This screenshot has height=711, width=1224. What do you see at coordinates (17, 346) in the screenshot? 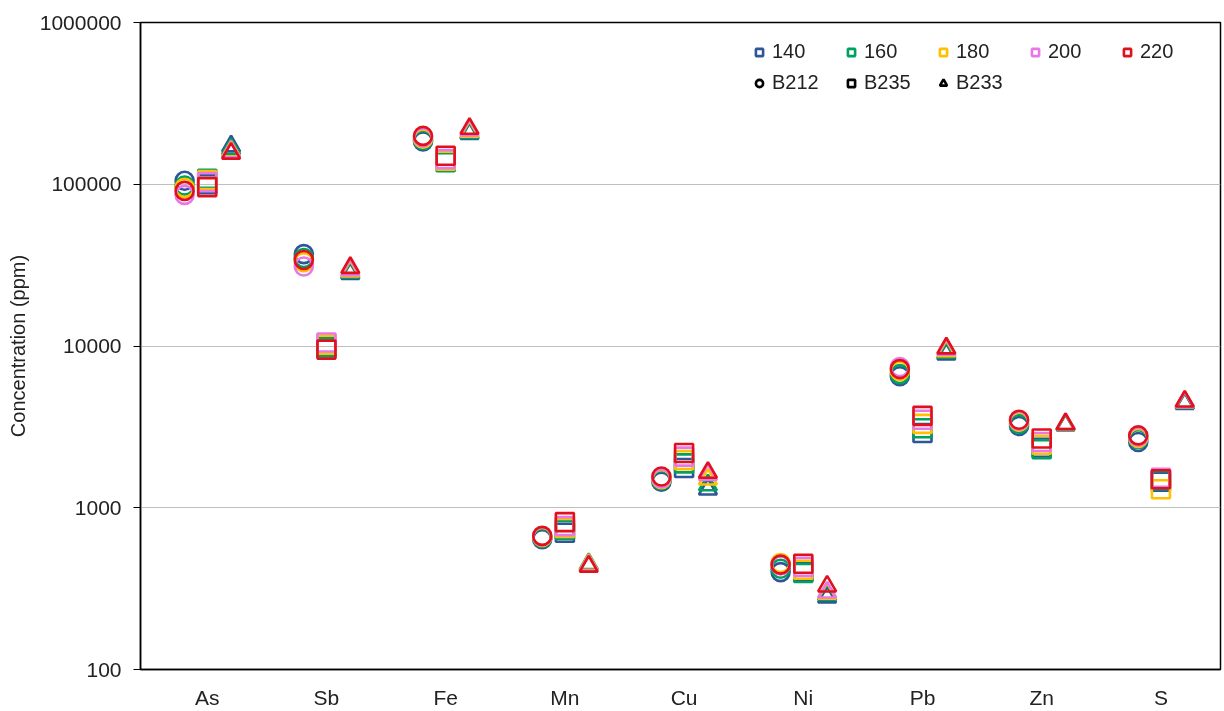
I see `y-axis-title: Concentration (ppm)` at bounding box center [17, 346].